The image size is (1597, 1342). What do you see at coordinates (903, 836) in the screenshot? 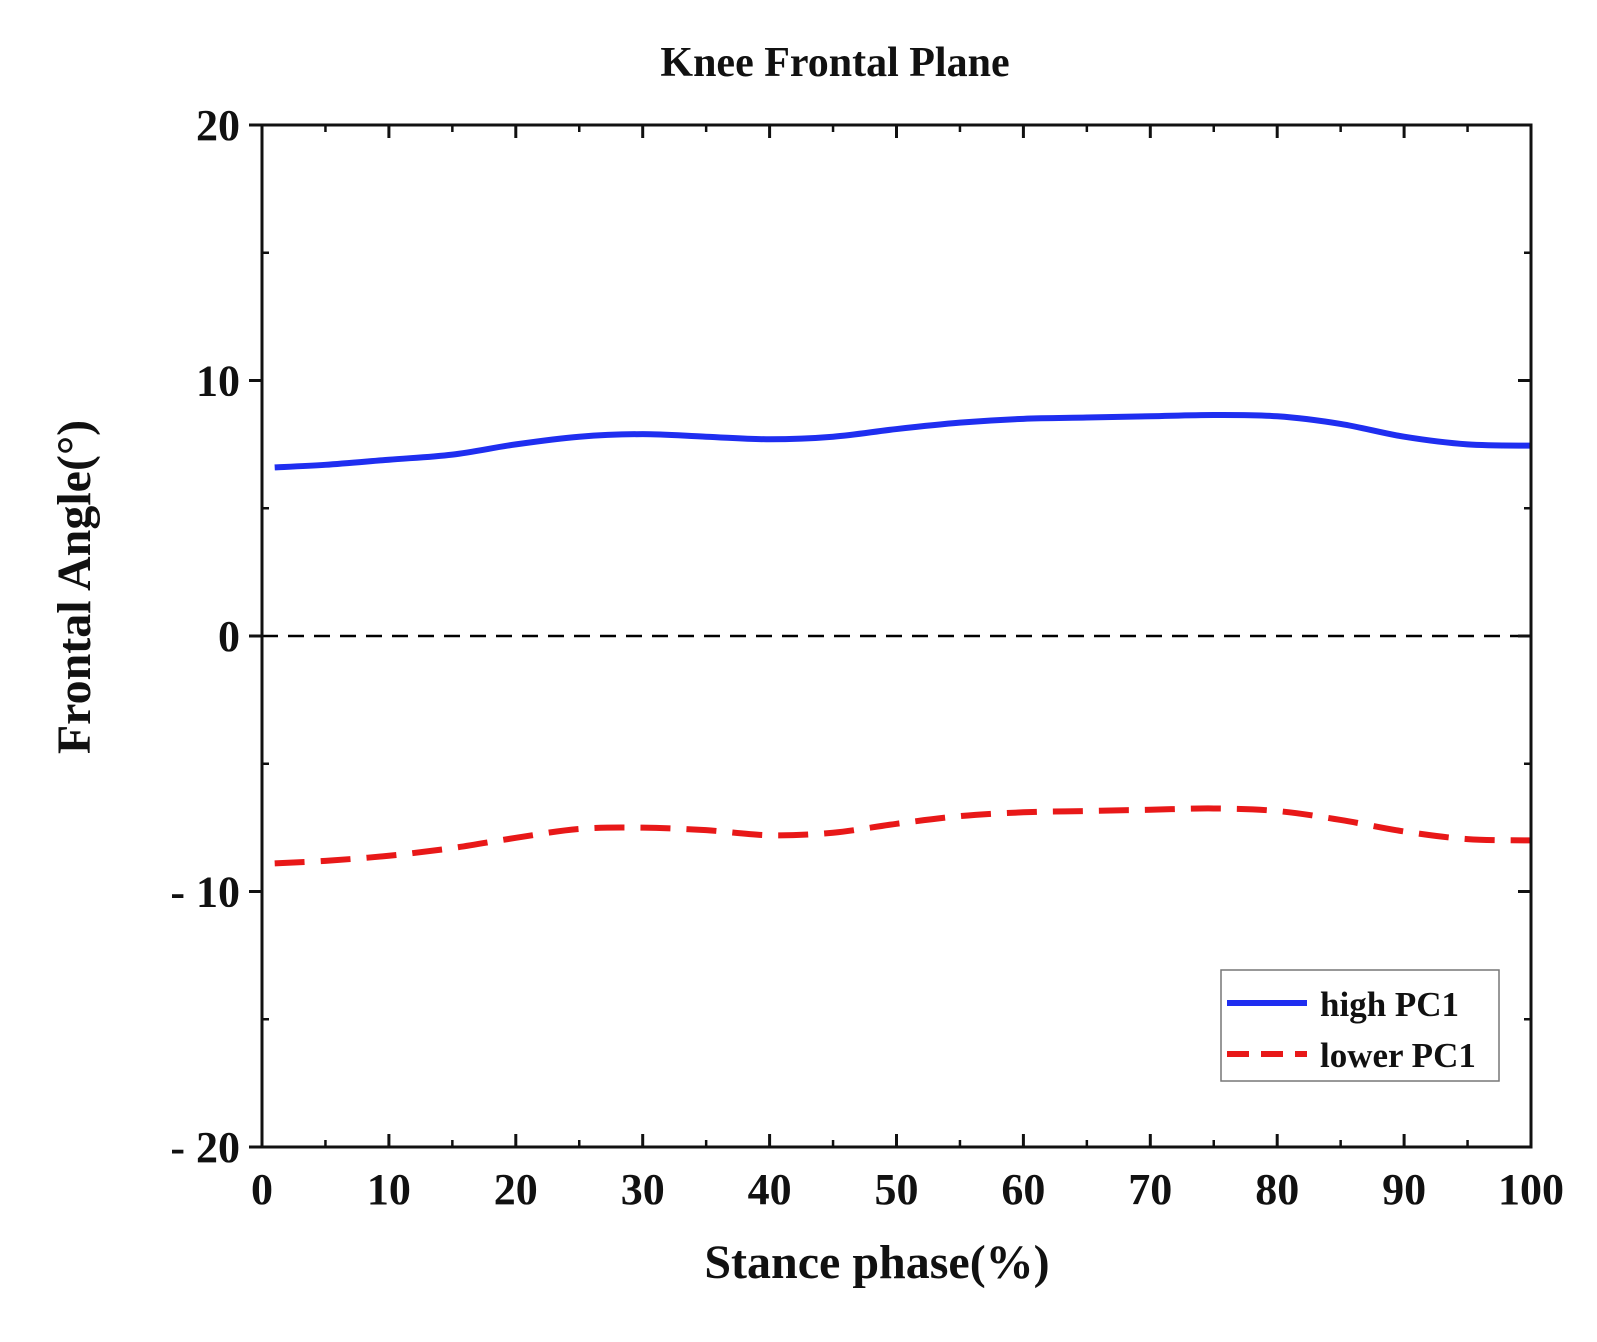
I see `series-line-lower-pc1` at bounding box center [903, 836].